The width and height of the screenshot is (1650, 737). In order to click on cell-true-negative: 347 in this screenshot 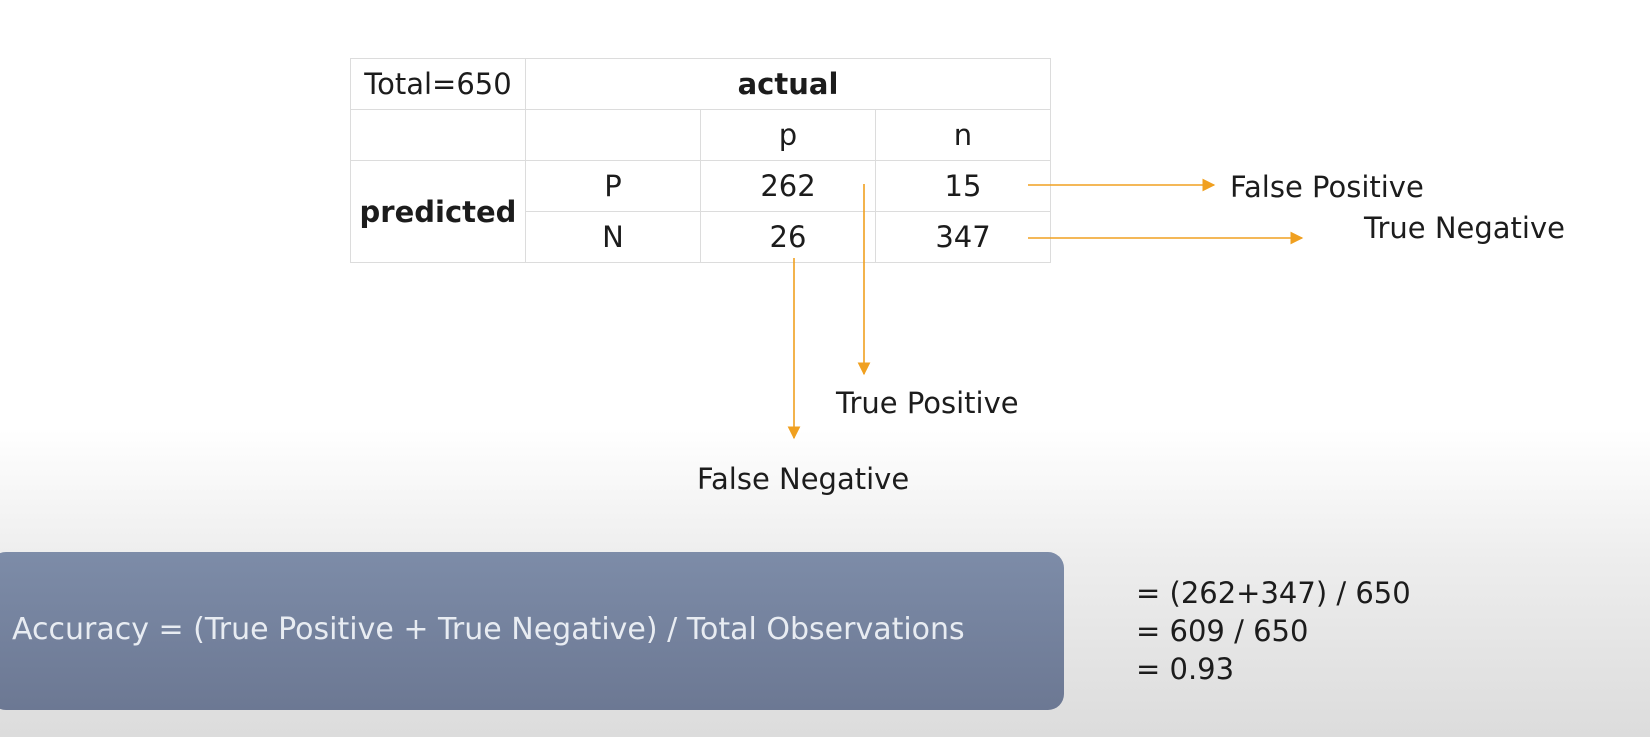, I will do `click(963, 237)`.